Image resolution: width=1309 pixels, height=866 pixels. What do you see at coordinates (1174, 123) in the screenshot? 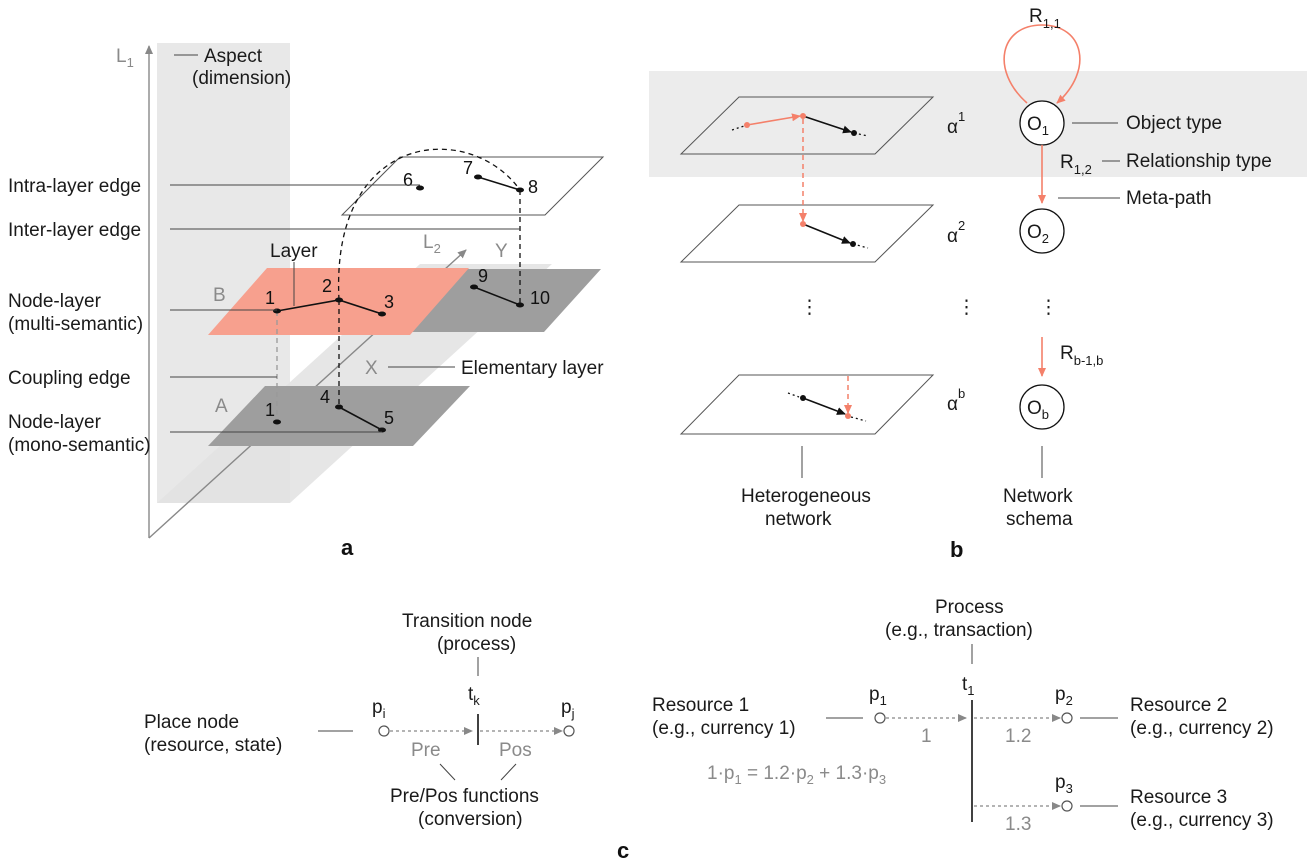
I see `object-type-label: Object type` at bounding box center [1174, 123].